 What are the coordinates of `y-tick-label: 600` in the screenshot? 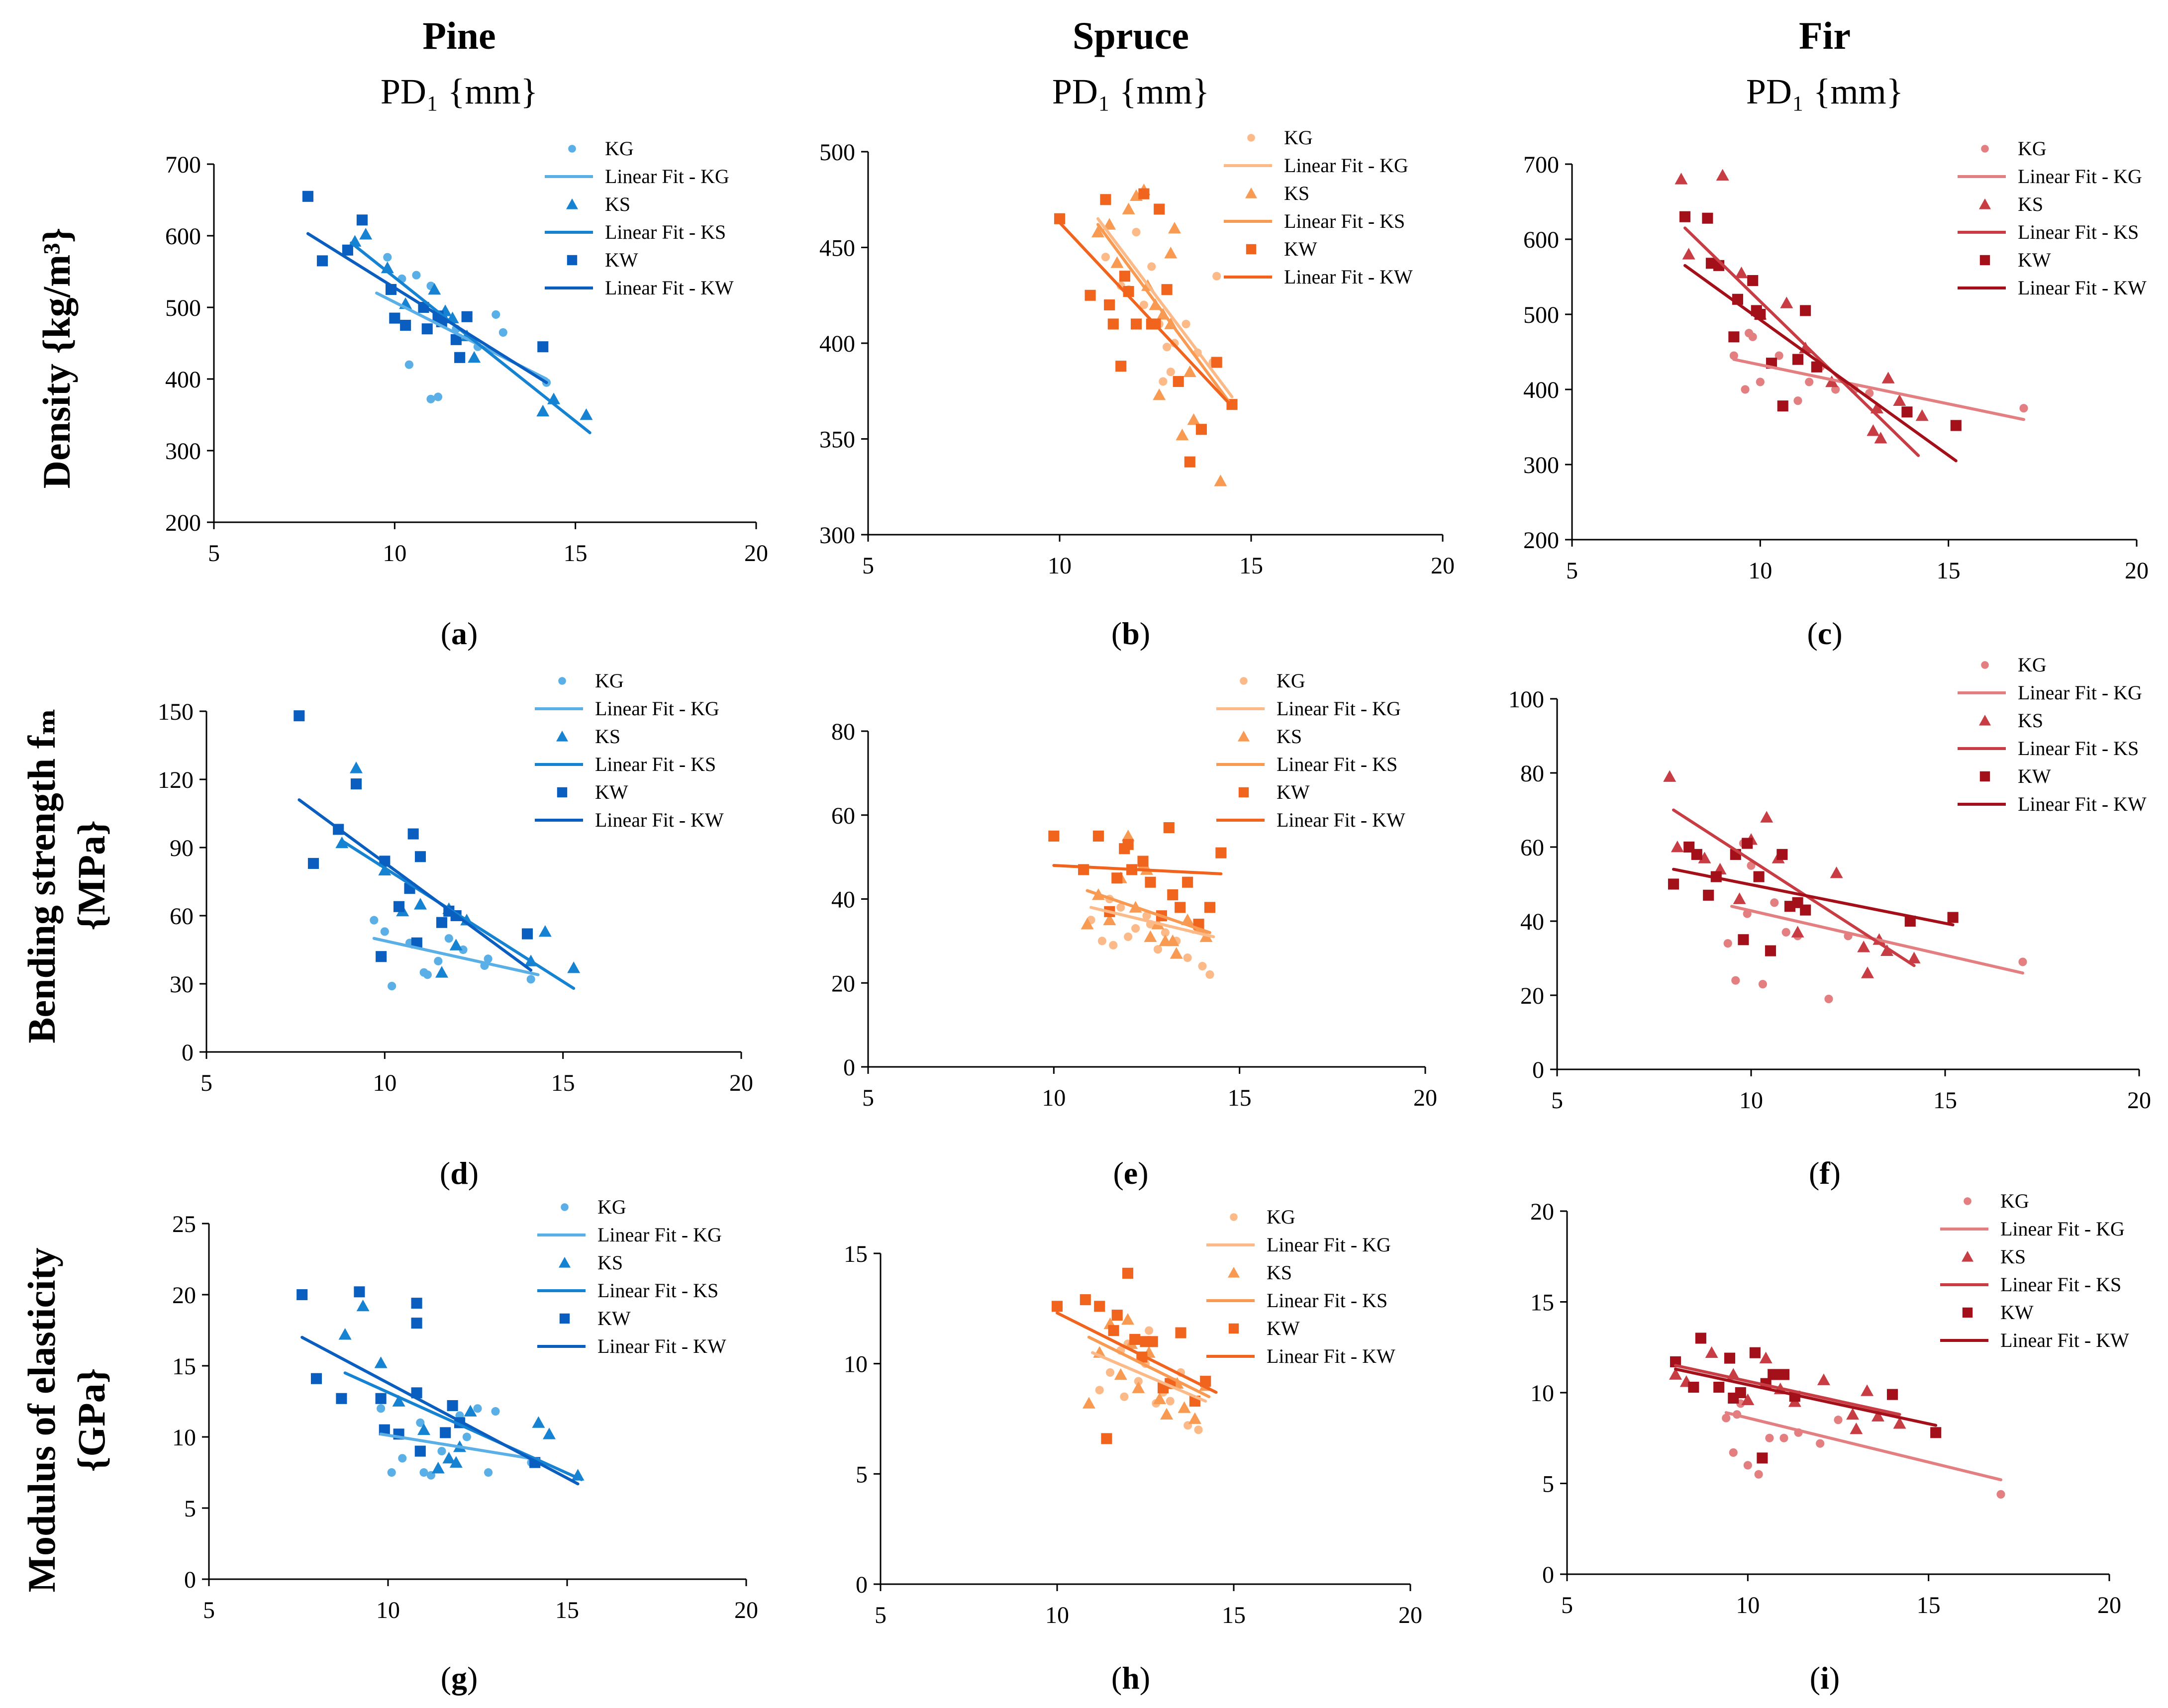 It's located at (183, 236).